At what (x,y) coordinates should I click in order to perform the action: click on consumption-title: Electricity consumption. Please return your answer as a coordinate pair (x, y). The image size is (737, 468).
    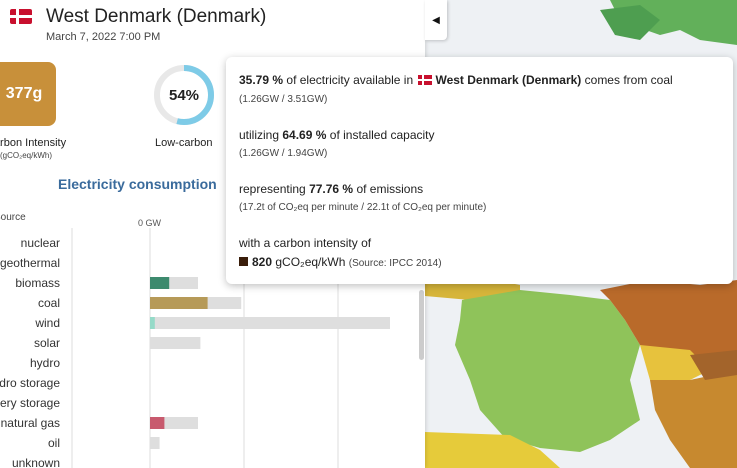
    Looking at the image, I should click on (137, 184).